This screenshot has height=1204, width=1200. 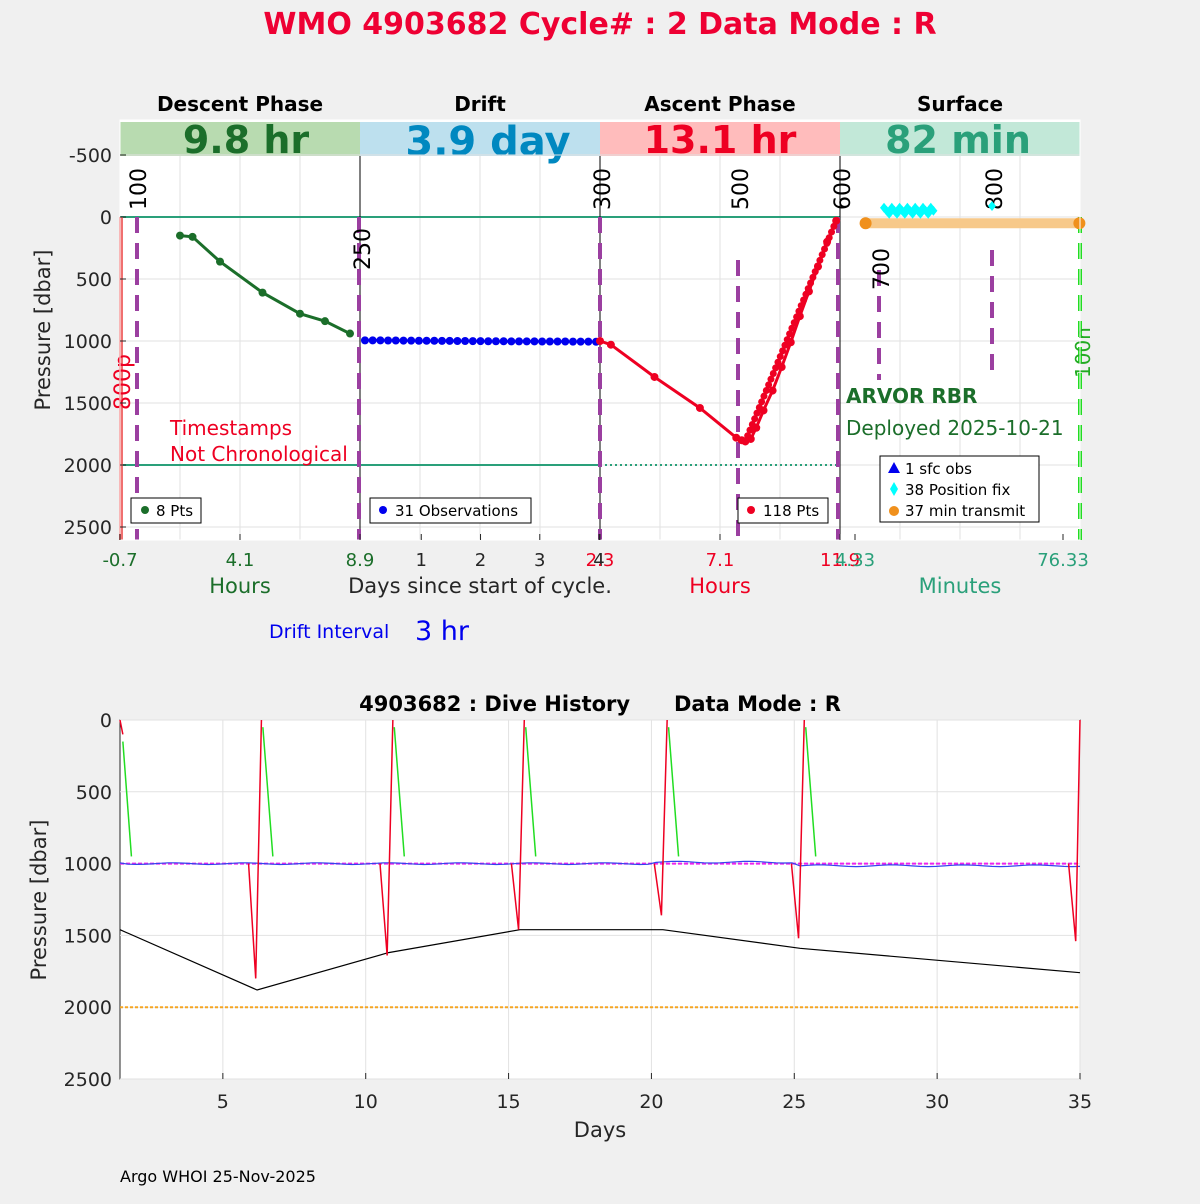 I want to click on warning-line-2: Not Chronological, so click(x=259, y=454).